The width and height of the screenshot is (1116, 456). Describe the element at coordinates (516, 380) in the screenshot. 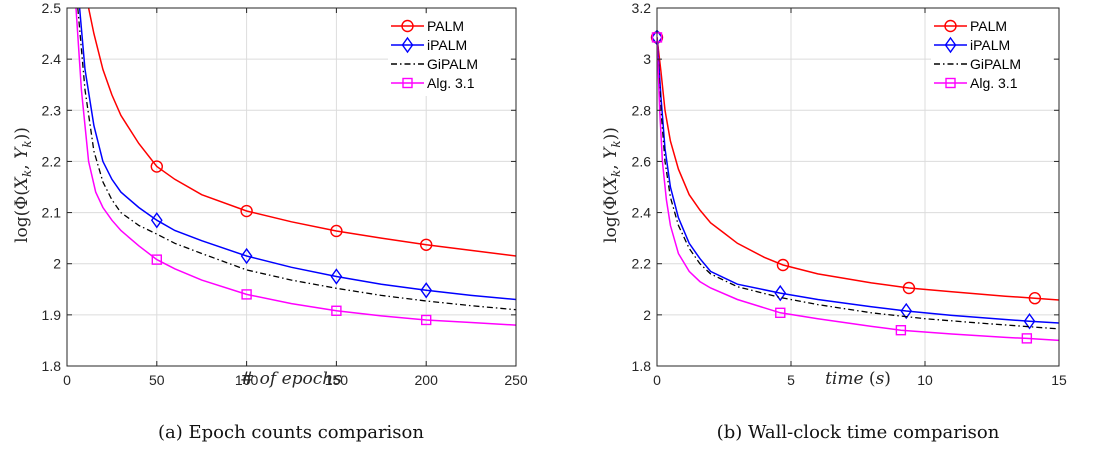

I see `x-tick-label: 250` at that location.